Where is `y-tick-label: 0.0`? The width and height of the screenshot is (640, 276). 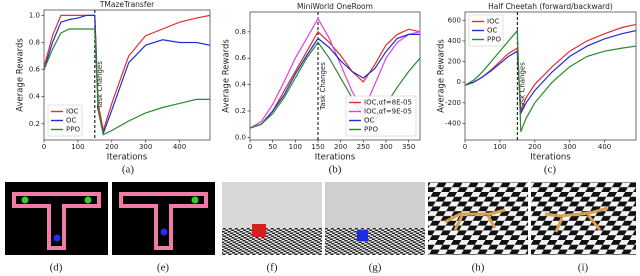
y-tick-label: 0.0 is located at coordinates (240, 137).